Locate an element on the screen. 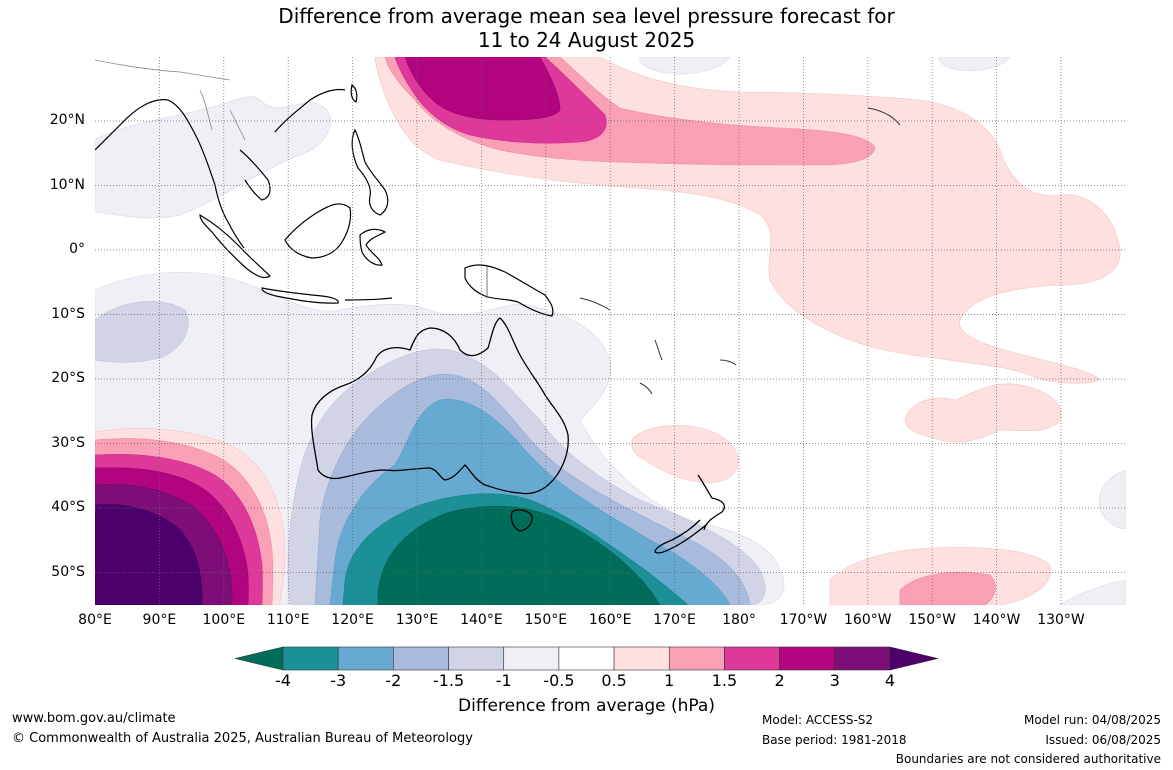 This screenshot has height=770, width=1173. philippines-coastline is located at coordinates (370, 172).